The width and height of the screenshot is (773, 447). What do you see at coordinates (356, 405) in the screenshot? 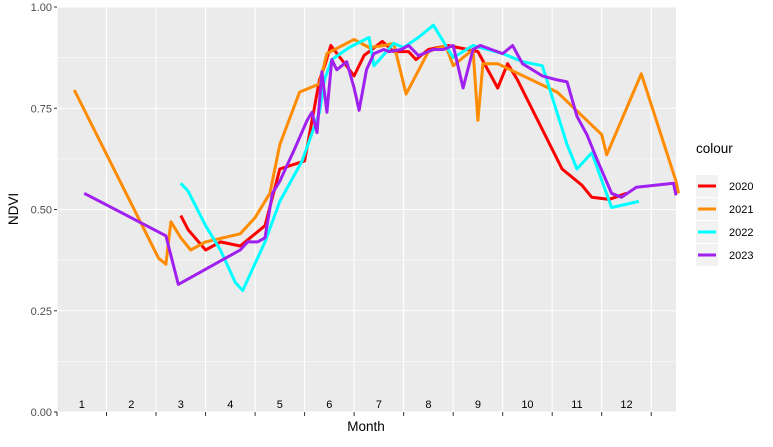
I see `month-labels: 1 2 3 4 5 6 7 8 9 10 11 12` at bounding box center [356, 405].